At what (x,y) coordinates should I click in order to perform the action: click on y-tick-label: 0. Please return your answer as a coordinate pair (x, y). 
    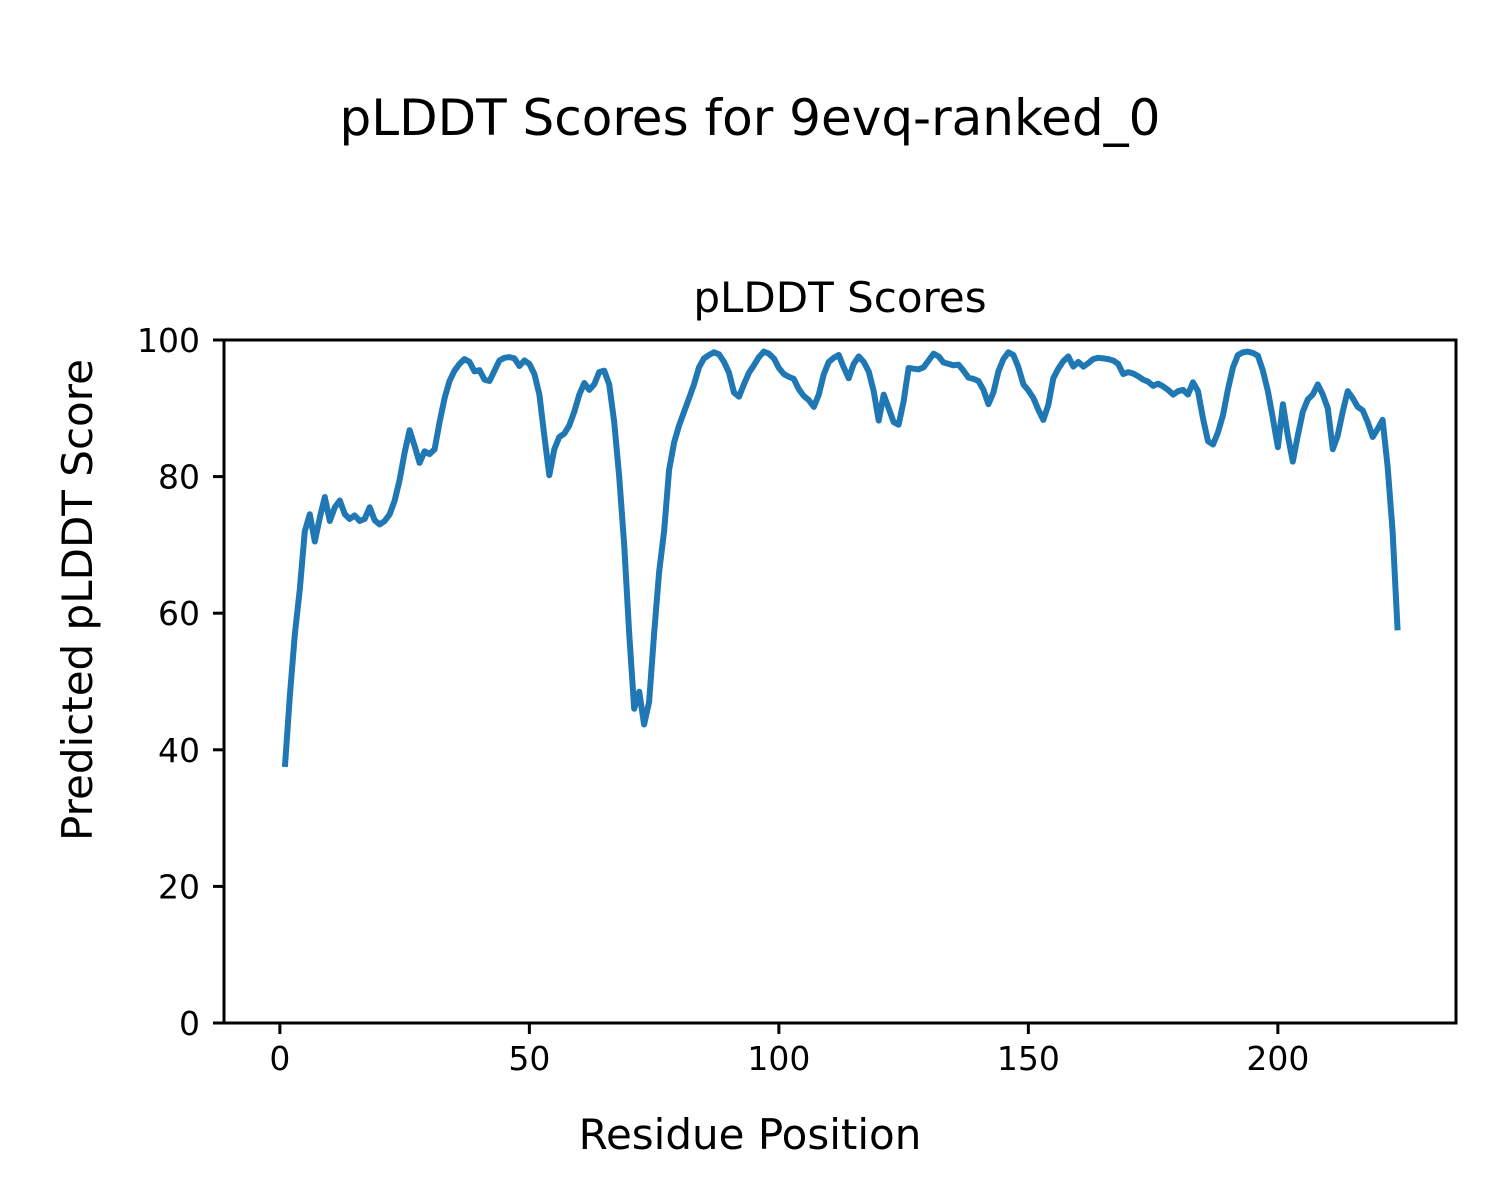
    Looking at the image, I should click on (189, 1023).